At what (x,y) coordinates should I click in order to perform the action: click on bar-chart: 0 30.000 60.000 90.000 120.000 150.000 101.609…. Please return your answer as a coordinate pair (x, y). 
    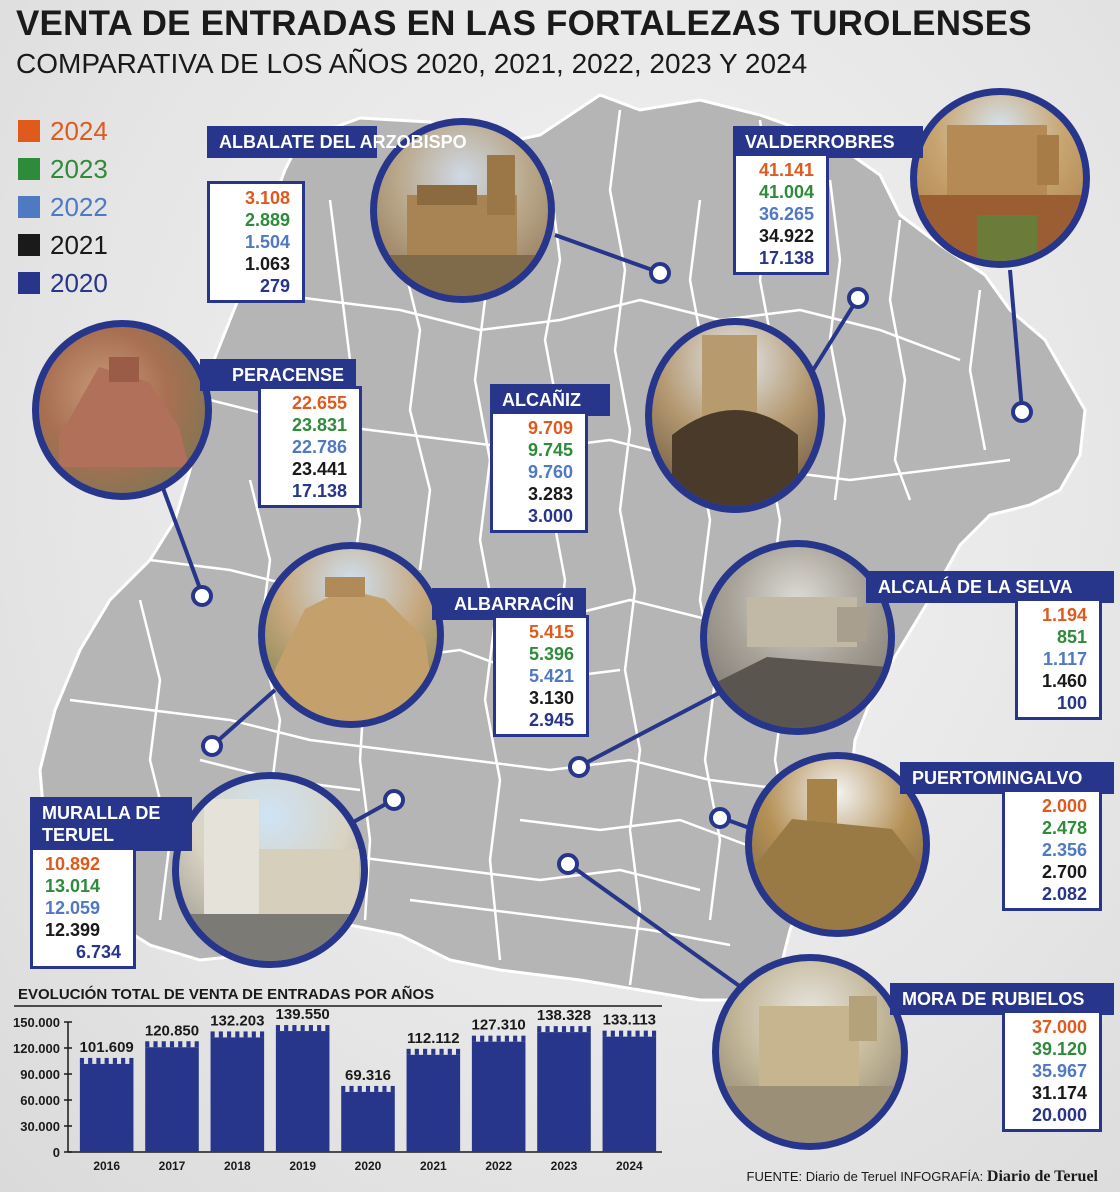
    Looking at the image, I should click on (337, 1089).